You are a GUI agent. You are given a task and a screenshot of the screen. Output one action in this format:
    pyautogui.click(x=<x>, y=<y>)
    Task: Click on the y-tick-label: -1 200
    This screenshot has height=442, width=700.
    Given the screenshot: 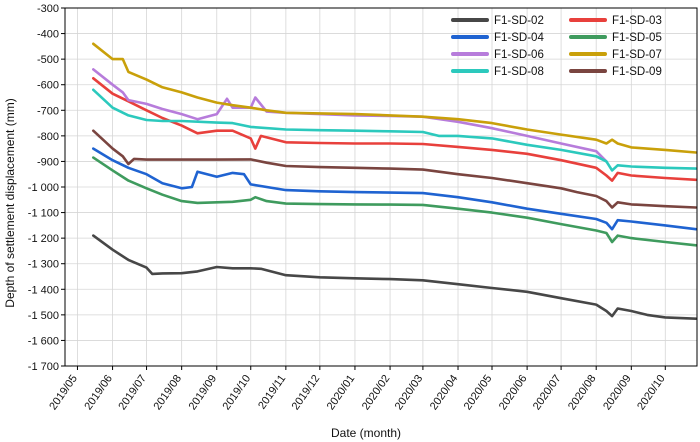 What is the action you would take?
    pyautogui.click(x=43, y=239)
    